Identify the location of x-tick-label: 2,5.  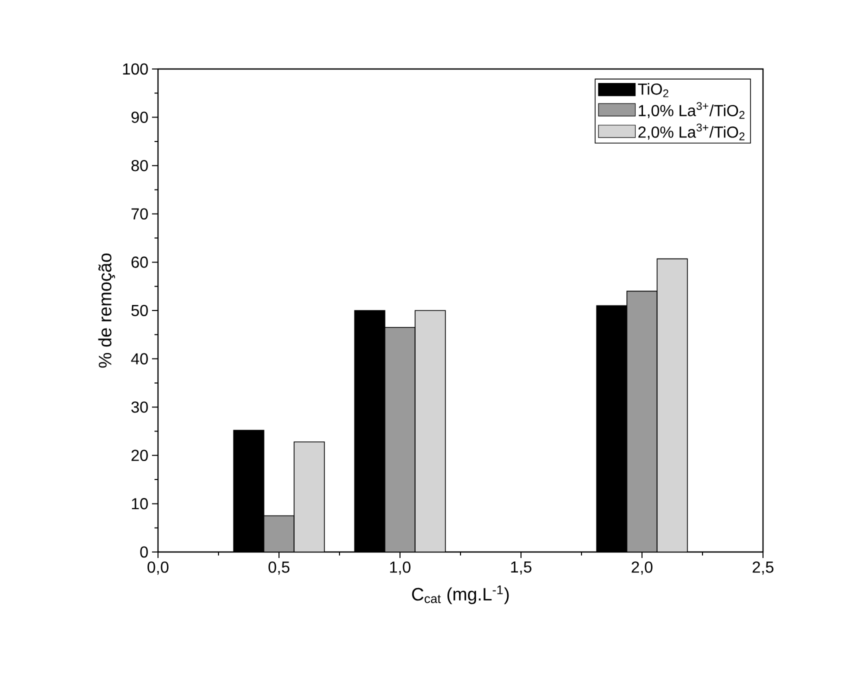
(763, 568).